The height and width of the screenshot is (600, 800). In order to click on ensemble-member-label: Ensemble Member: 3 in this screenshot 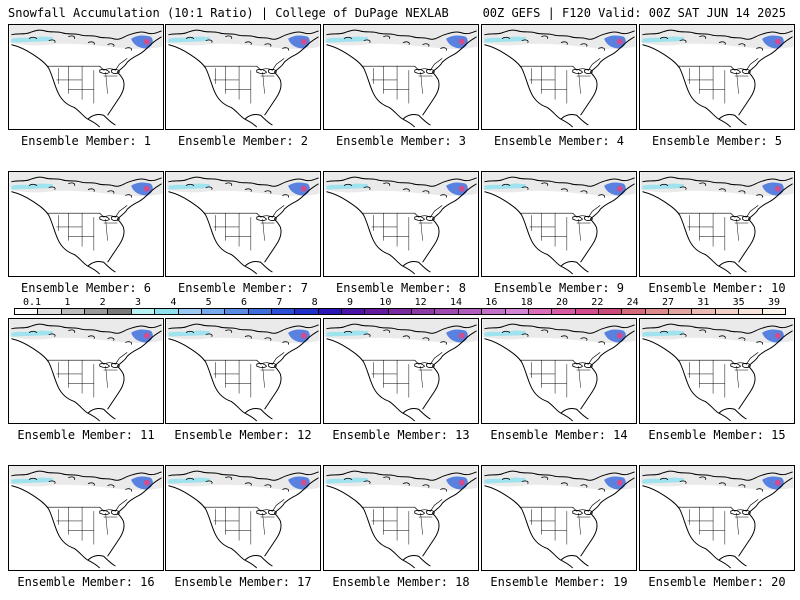, I will do `click(401, 141)`.